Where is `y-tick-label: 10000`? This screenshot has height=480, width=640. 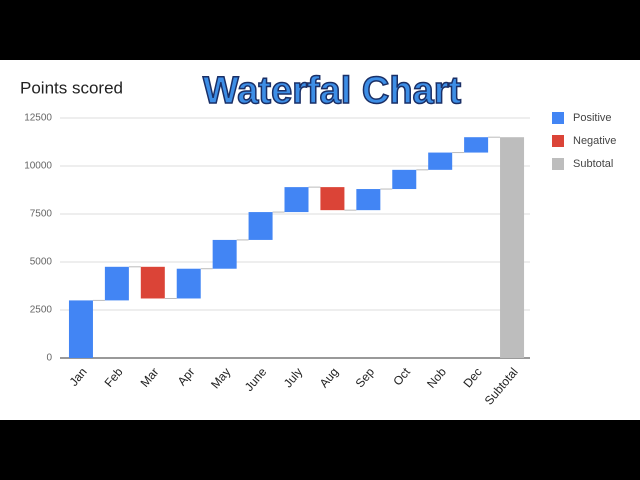 y-tick-label: 10000 is located at coordinates (38, 166).